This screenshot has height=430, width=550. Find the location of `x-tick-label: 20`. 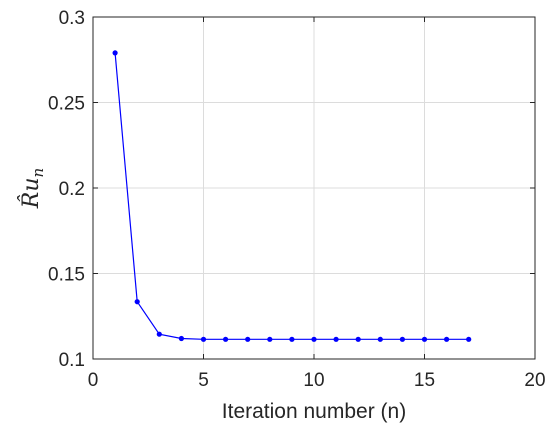

x-tick-label: 20 is located at coordinates (534, 380).